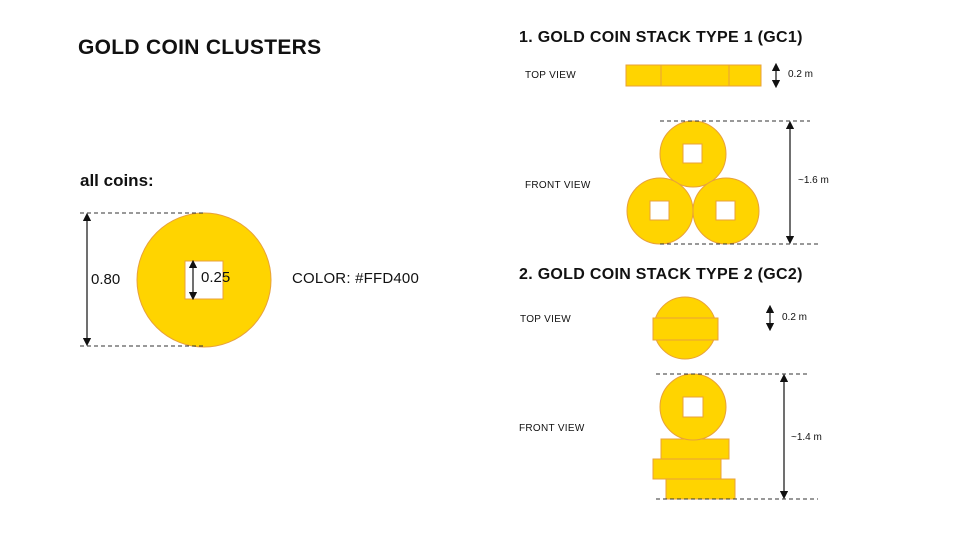 The width and height of the screenshot is (960, 540). Describe the element at coordinates (117, 180) in the screenshot. I see `all-coins-heading: all coins:` at that location.